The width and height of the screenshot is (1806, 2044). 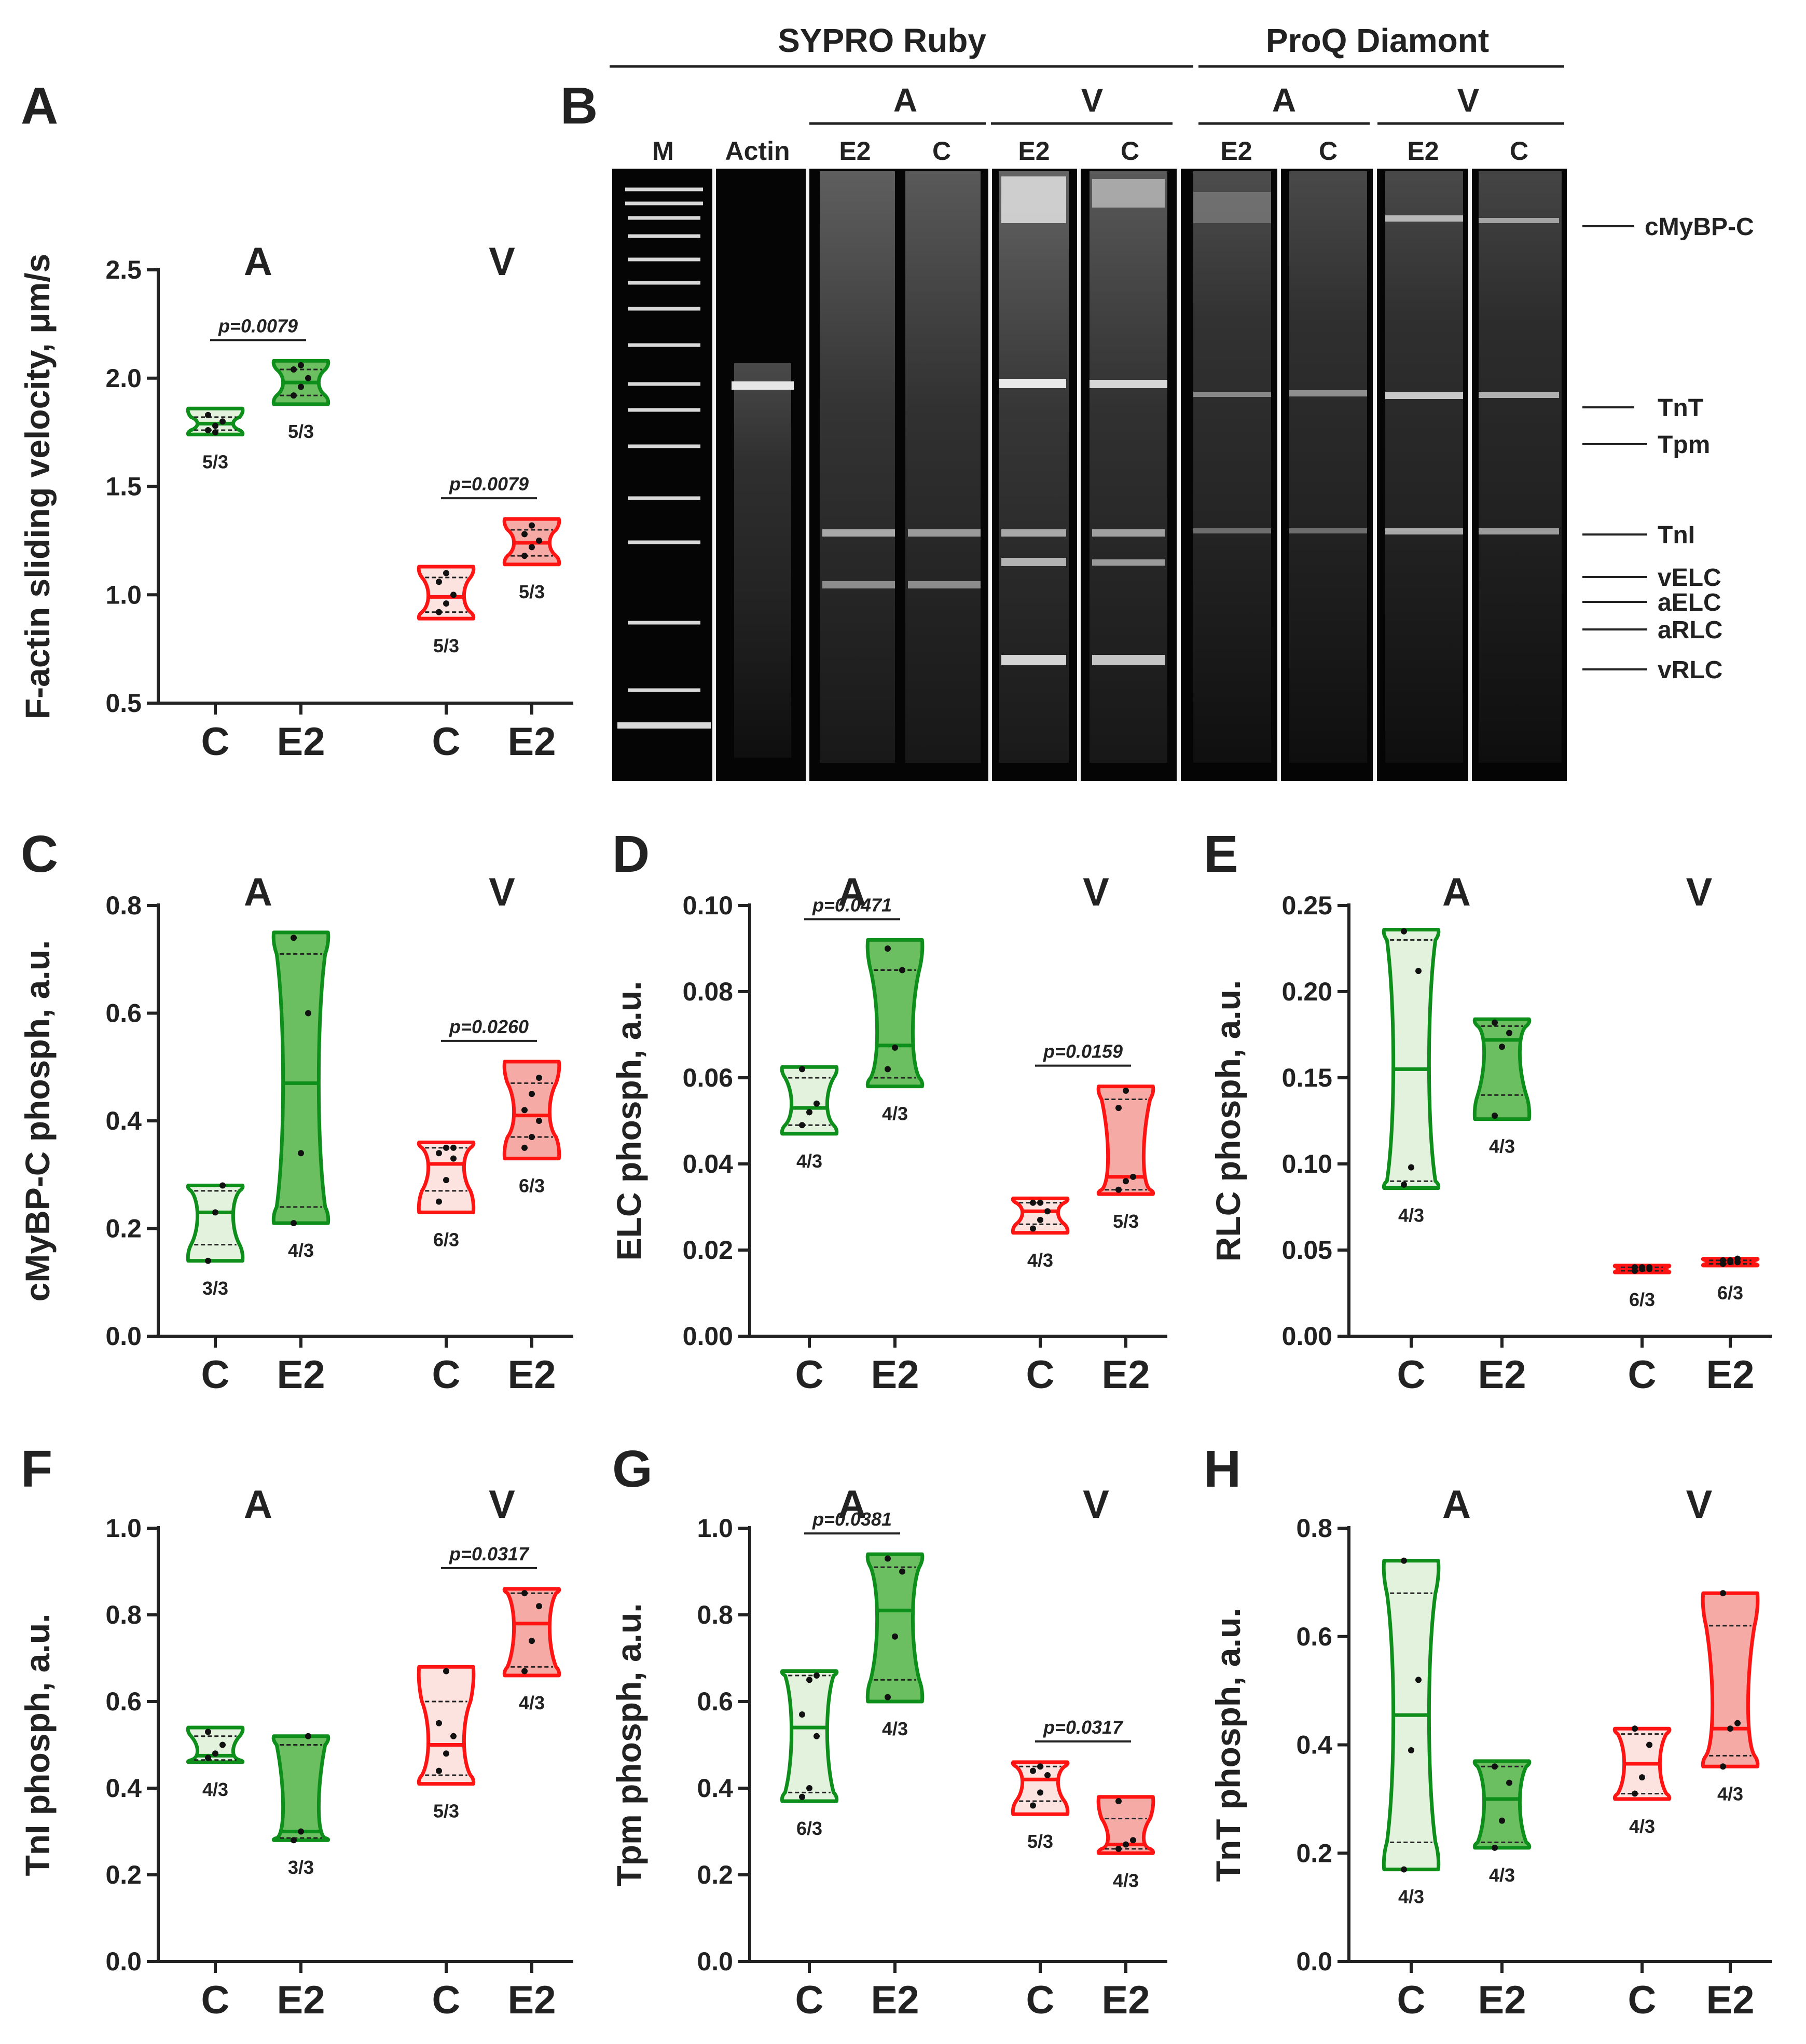 What do you see at coordinates (708, 992) in the screenshot?
I see `y-tick-label: 0.08` at bounding box center [708, 992].